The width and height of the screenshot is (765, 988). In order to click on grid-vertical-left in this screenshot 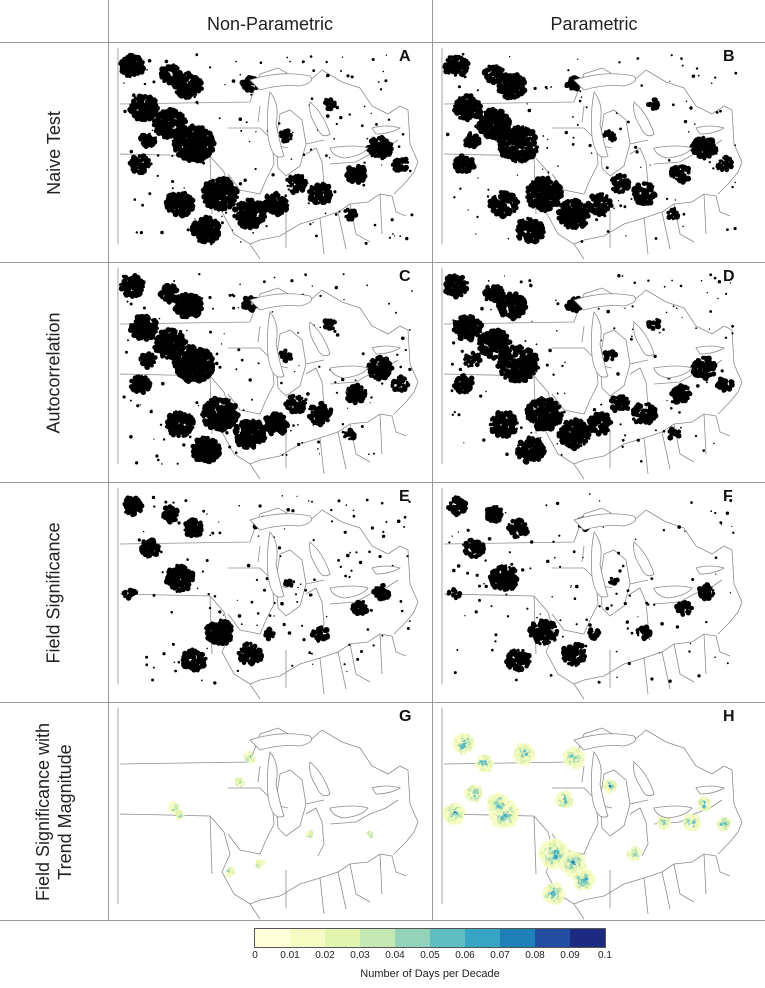, I will do `click(108, 460)`.